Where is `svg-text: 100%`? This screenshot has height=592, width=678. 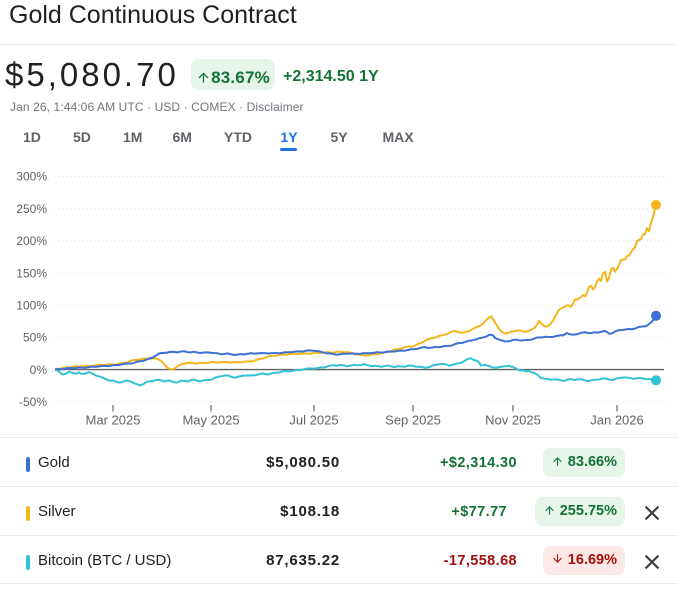
svg-text: 100% is located at coordinates (31, 306).